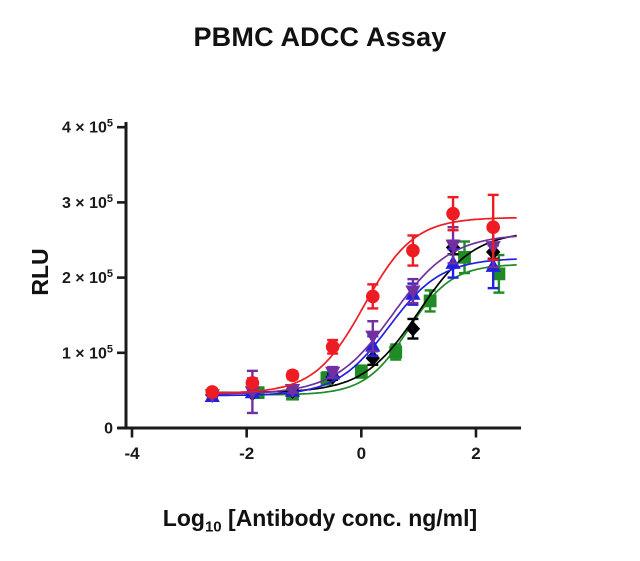  What do you see at coordinates (132, 453) in the screenshot?
I see `x-tick-label: -4` at bounding box center [132, 453].